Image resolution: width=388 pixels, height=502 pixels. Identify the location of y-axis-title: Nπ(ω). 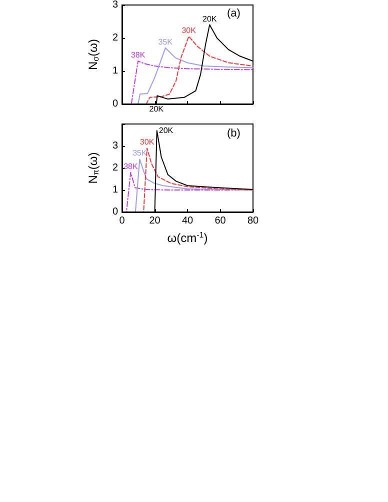
(93, 168).